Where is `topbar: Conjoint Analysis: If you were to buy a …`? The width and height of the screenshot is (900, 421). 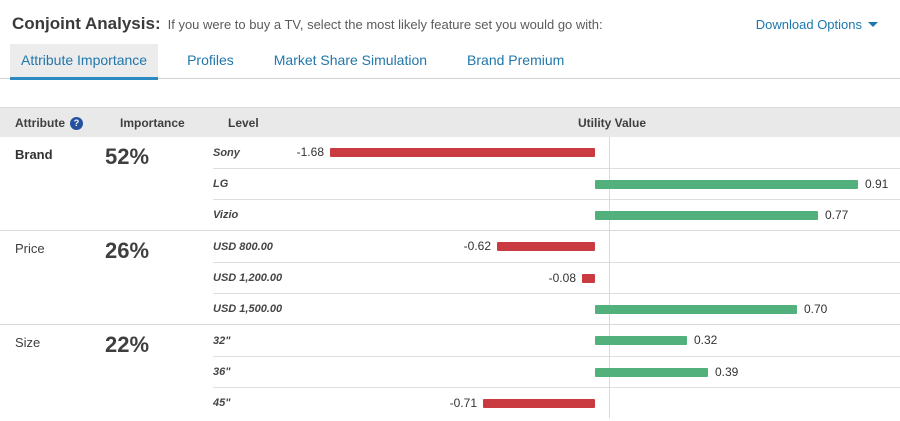 topbar: Conjoint Analysis: If you were to buy a … is located at coordinates (450, 22).